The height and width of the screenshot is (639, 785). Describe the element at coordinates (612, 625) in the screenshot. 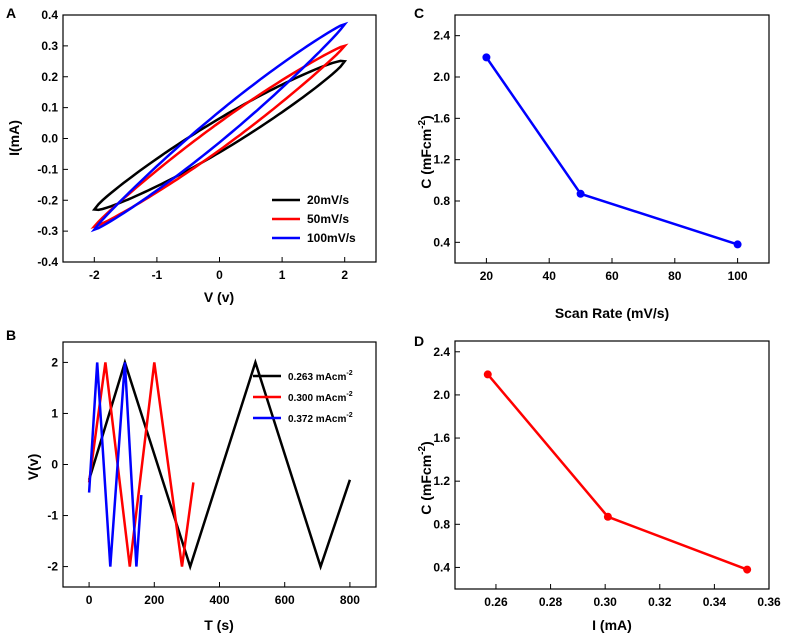

I see `panel-d-xlabel: I (mA)` at that location.